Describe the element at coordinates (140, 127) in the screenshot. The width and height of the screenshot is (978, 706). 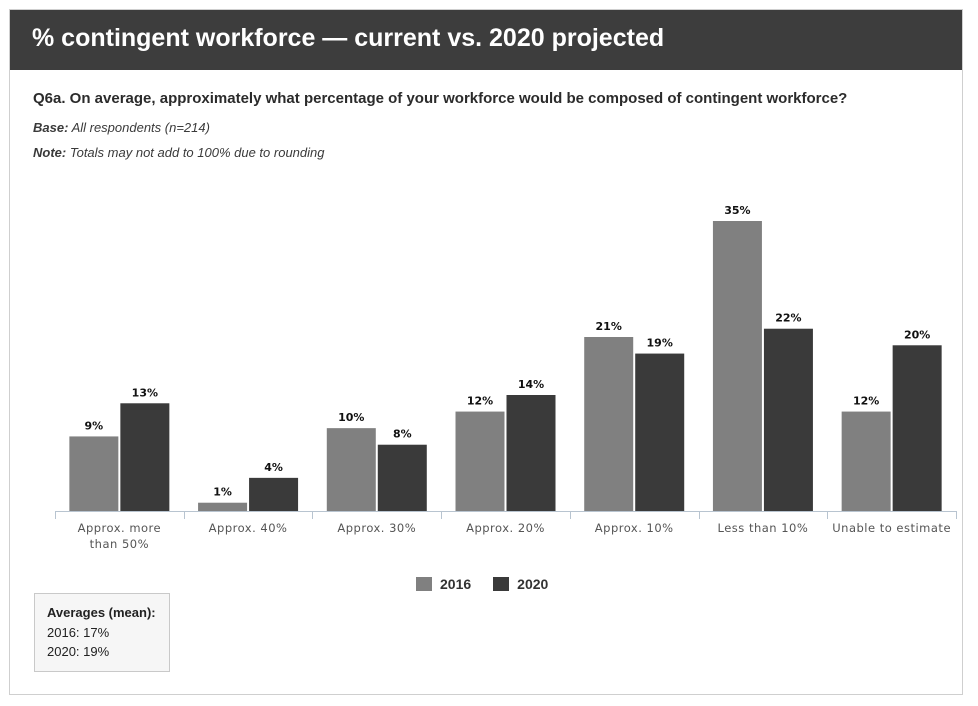
I see `base-value: All respondents (n=214)` at that location.